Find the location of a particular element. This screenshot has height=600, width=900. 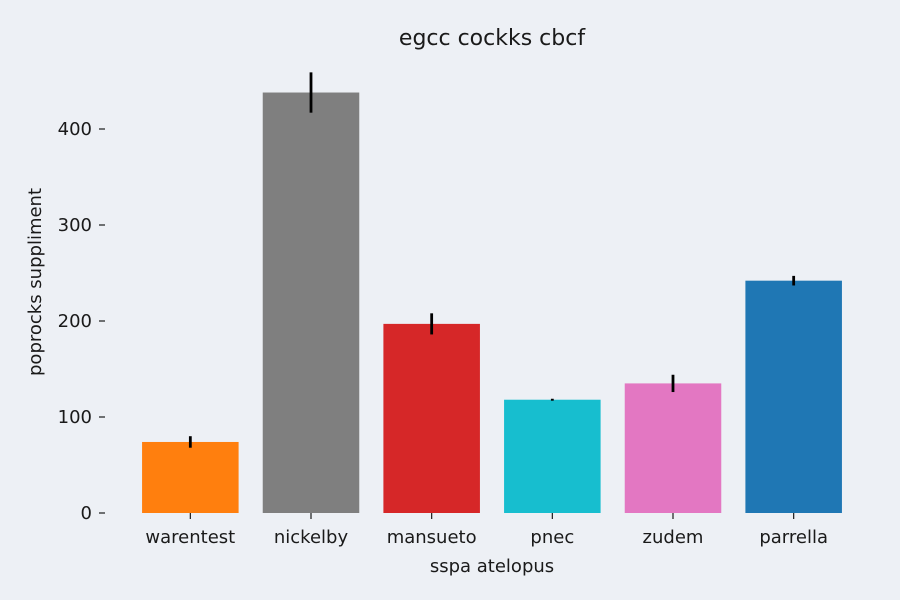

y-axis-label: poprocks suppliment is located at coordinates (35, 282).